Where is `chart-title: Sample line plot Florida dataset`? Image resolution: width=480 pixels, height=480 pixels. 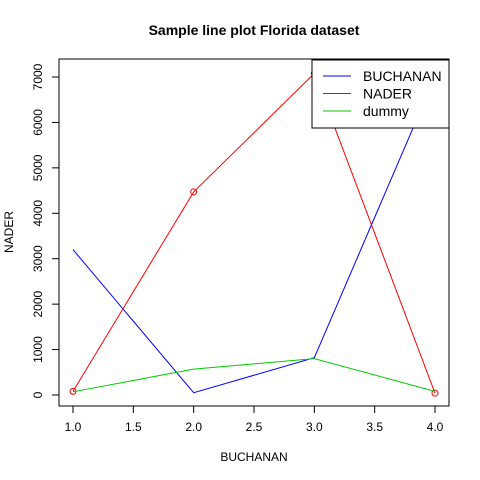
chart-title: Sample line plot Florida dataset is located at coordinates (254, 30).